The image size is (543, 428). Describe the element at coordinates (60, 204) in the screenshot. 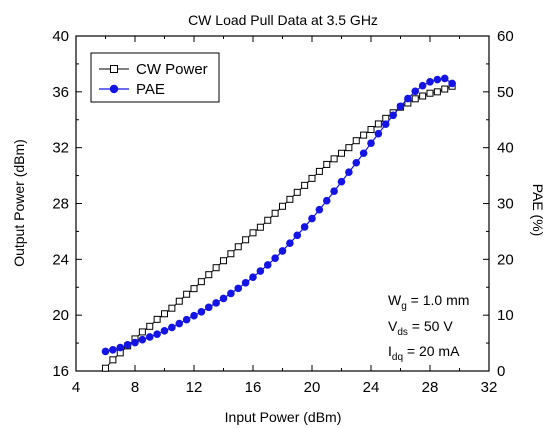

I see `y-left-tick-label: 28` at that location.